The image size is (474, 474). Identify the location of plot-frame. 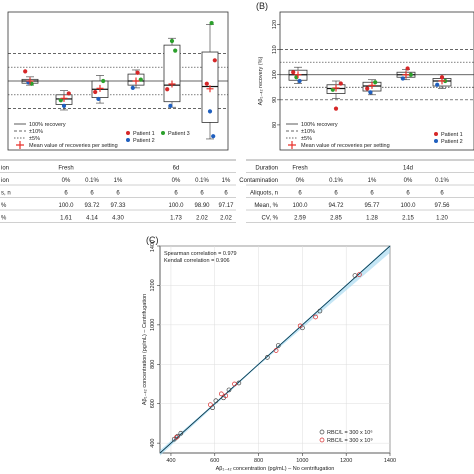
(376, 81).